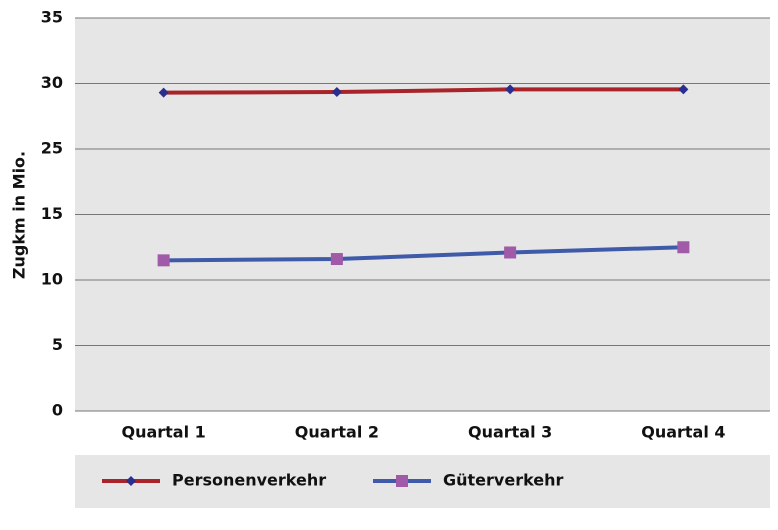 This screenshot has width=778, height=530. Describe the element at coordinates (510, 432) in the screenshot. I see `x-tick-label: Quartal 3` at that location.